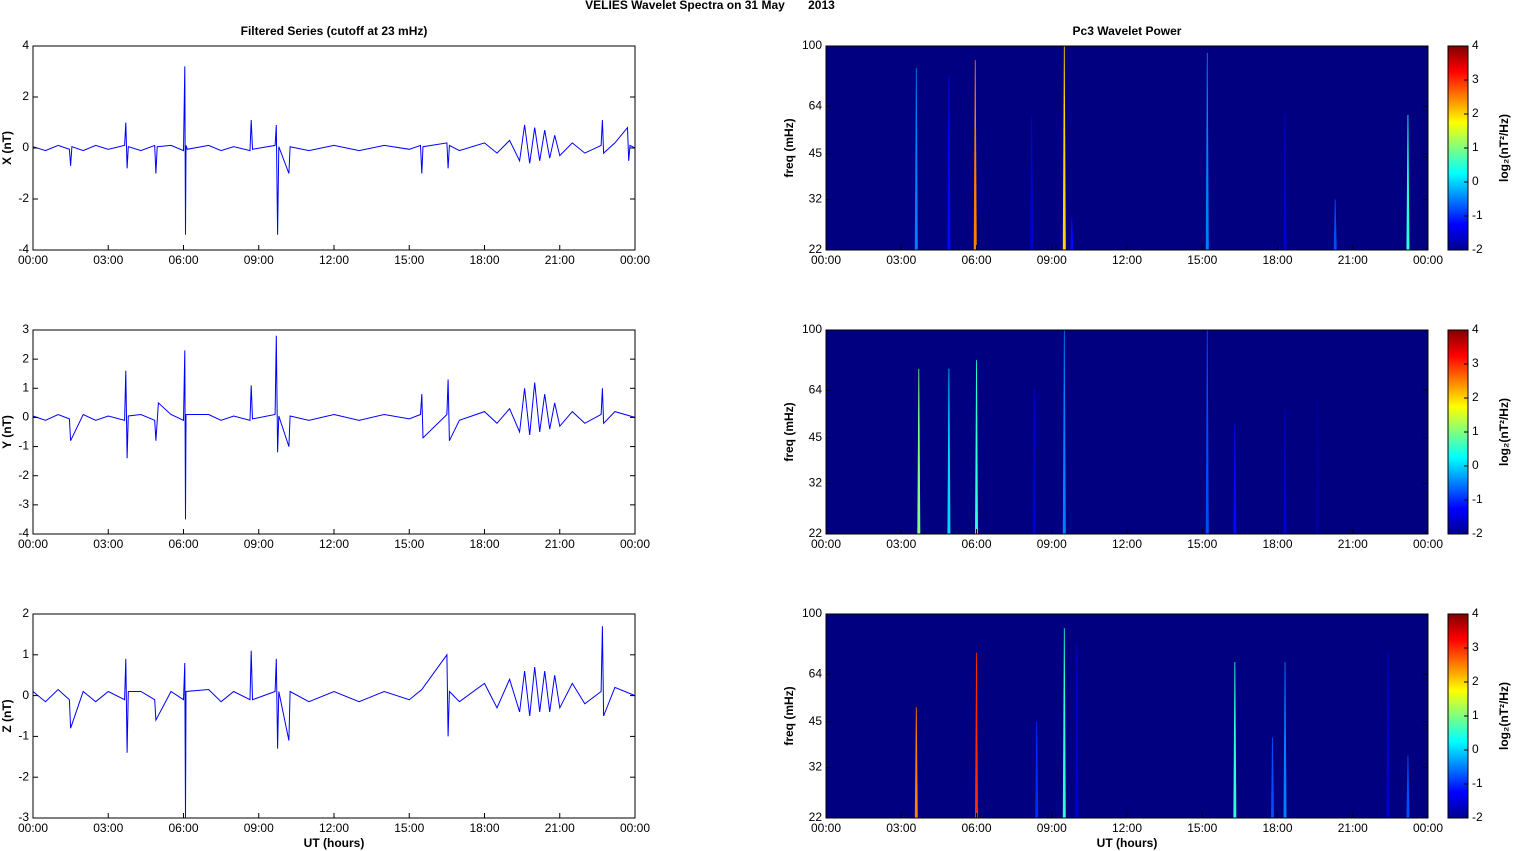 The image size is (1515, 851). What do you see at coordinates (23, 736) in the screenshot?
I see `y-tick-label: -1` at bounding box center [23, 736].